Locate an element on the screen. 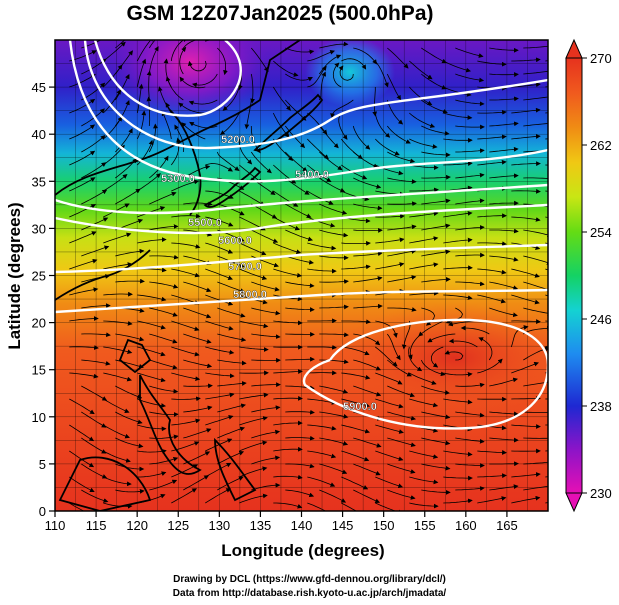 The image size is (619, 605). contour-label: 5800.0 is located at coordinates (250, 295).